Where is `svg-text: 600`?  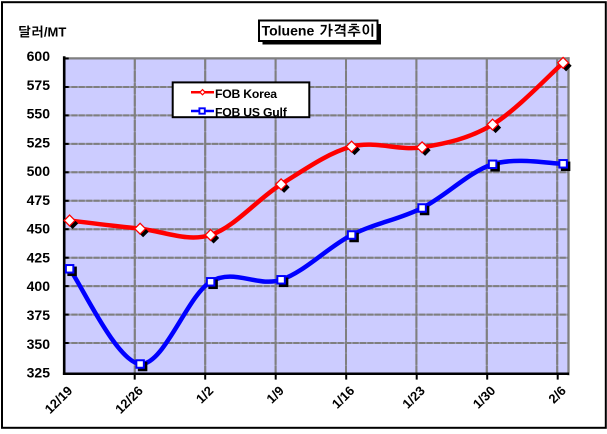
svg-text: 600 is located at coordinates (39, 56).